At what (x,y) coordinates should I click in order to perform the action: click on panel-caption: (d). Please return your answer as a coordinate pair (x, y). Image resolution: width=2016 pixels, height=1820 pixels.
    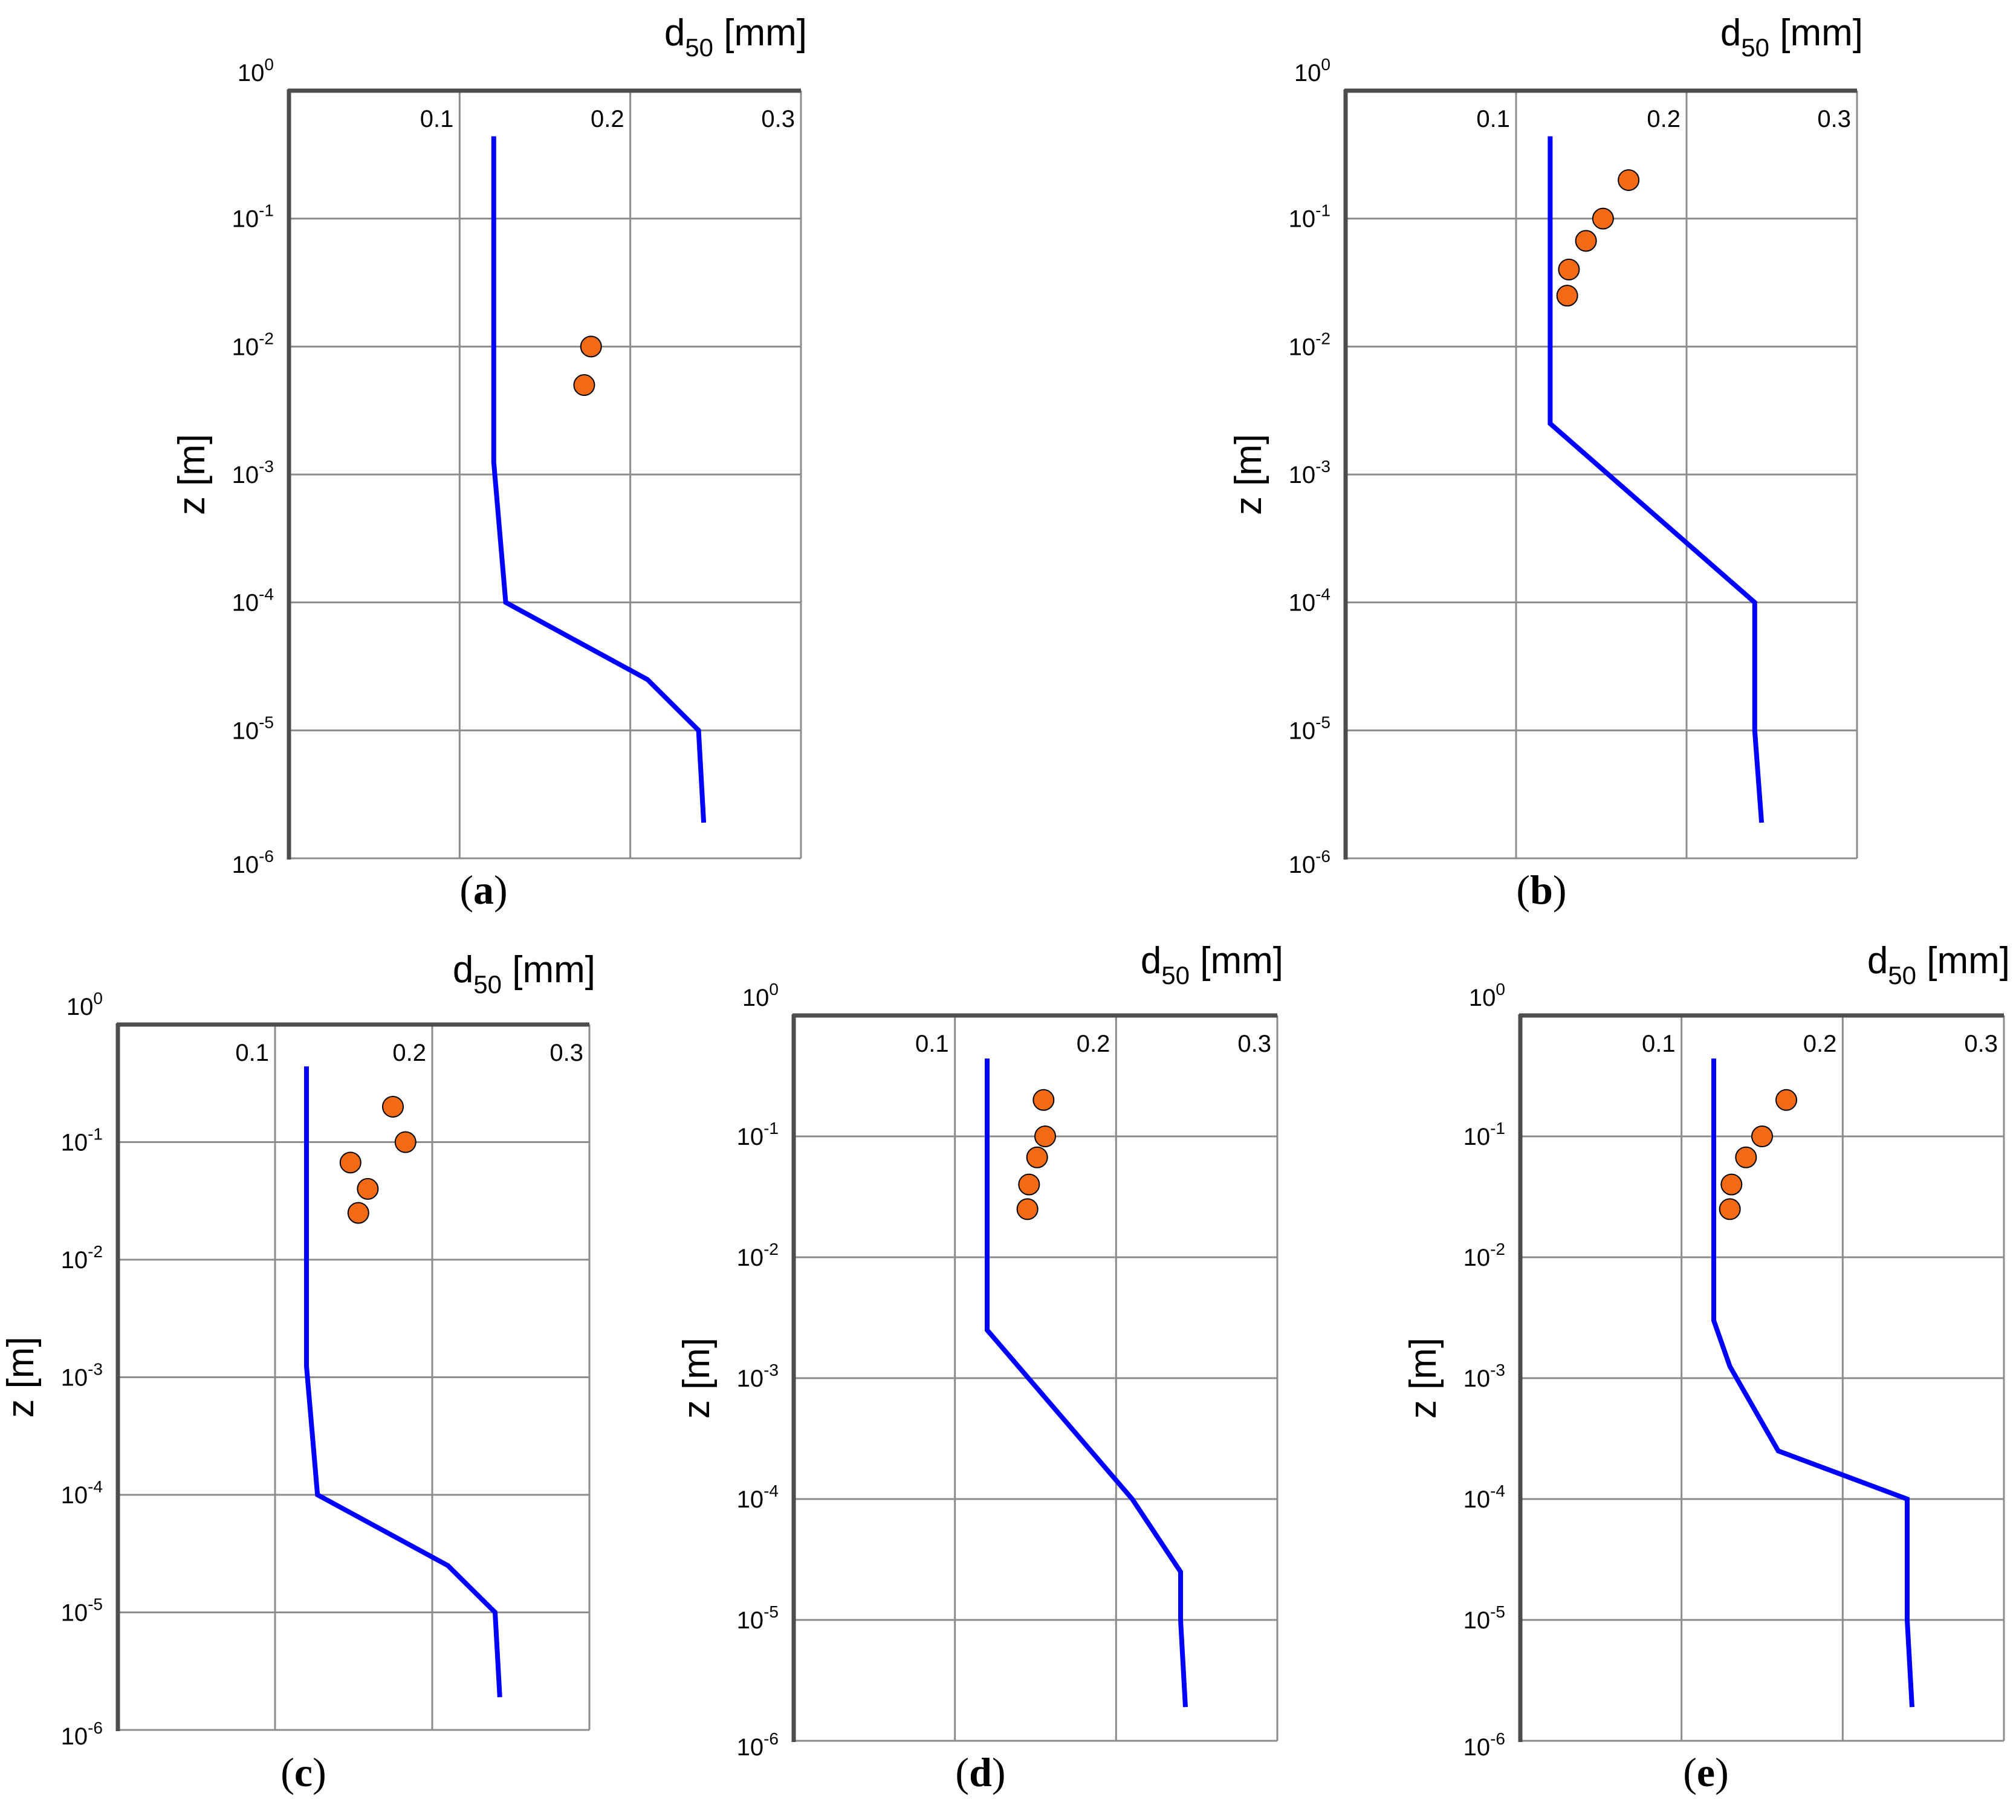
    Looking at the image, I should click on (980, 1772).